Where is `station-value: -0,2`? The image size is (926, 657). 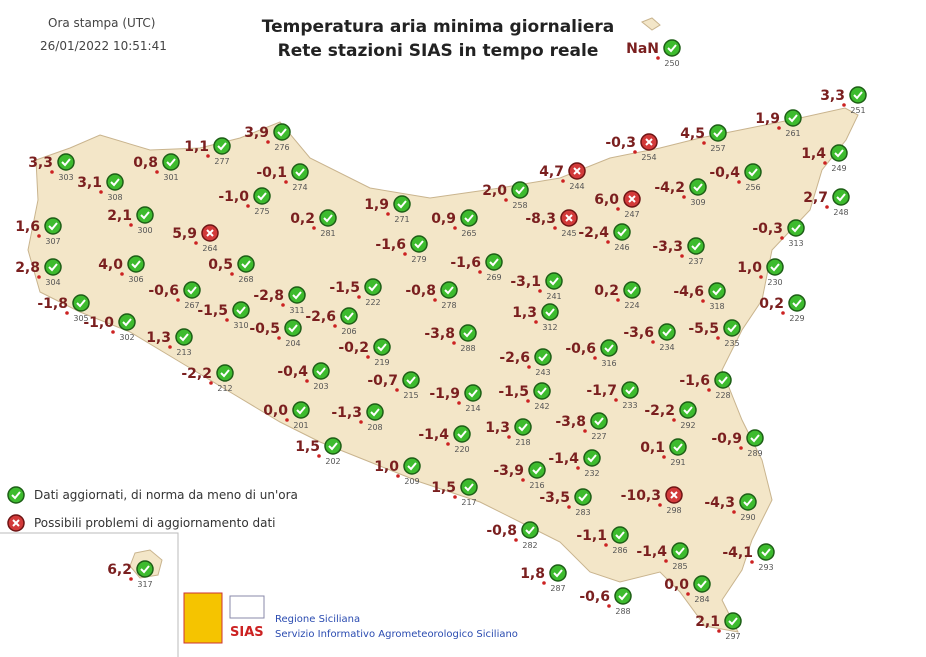 station-value: -0,2 is located at coordinates (353, 348).